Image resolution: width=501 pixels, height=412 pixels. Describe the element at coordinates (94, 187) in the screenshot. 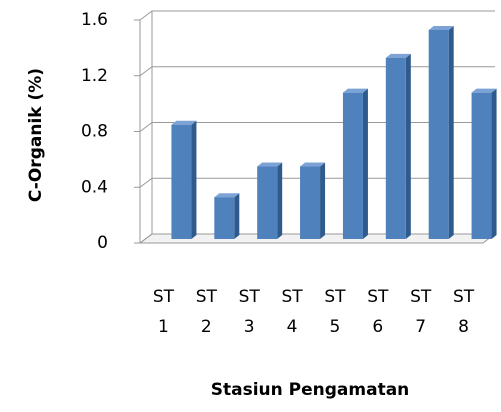

I see `y-tick-label: 0.4` at that location.